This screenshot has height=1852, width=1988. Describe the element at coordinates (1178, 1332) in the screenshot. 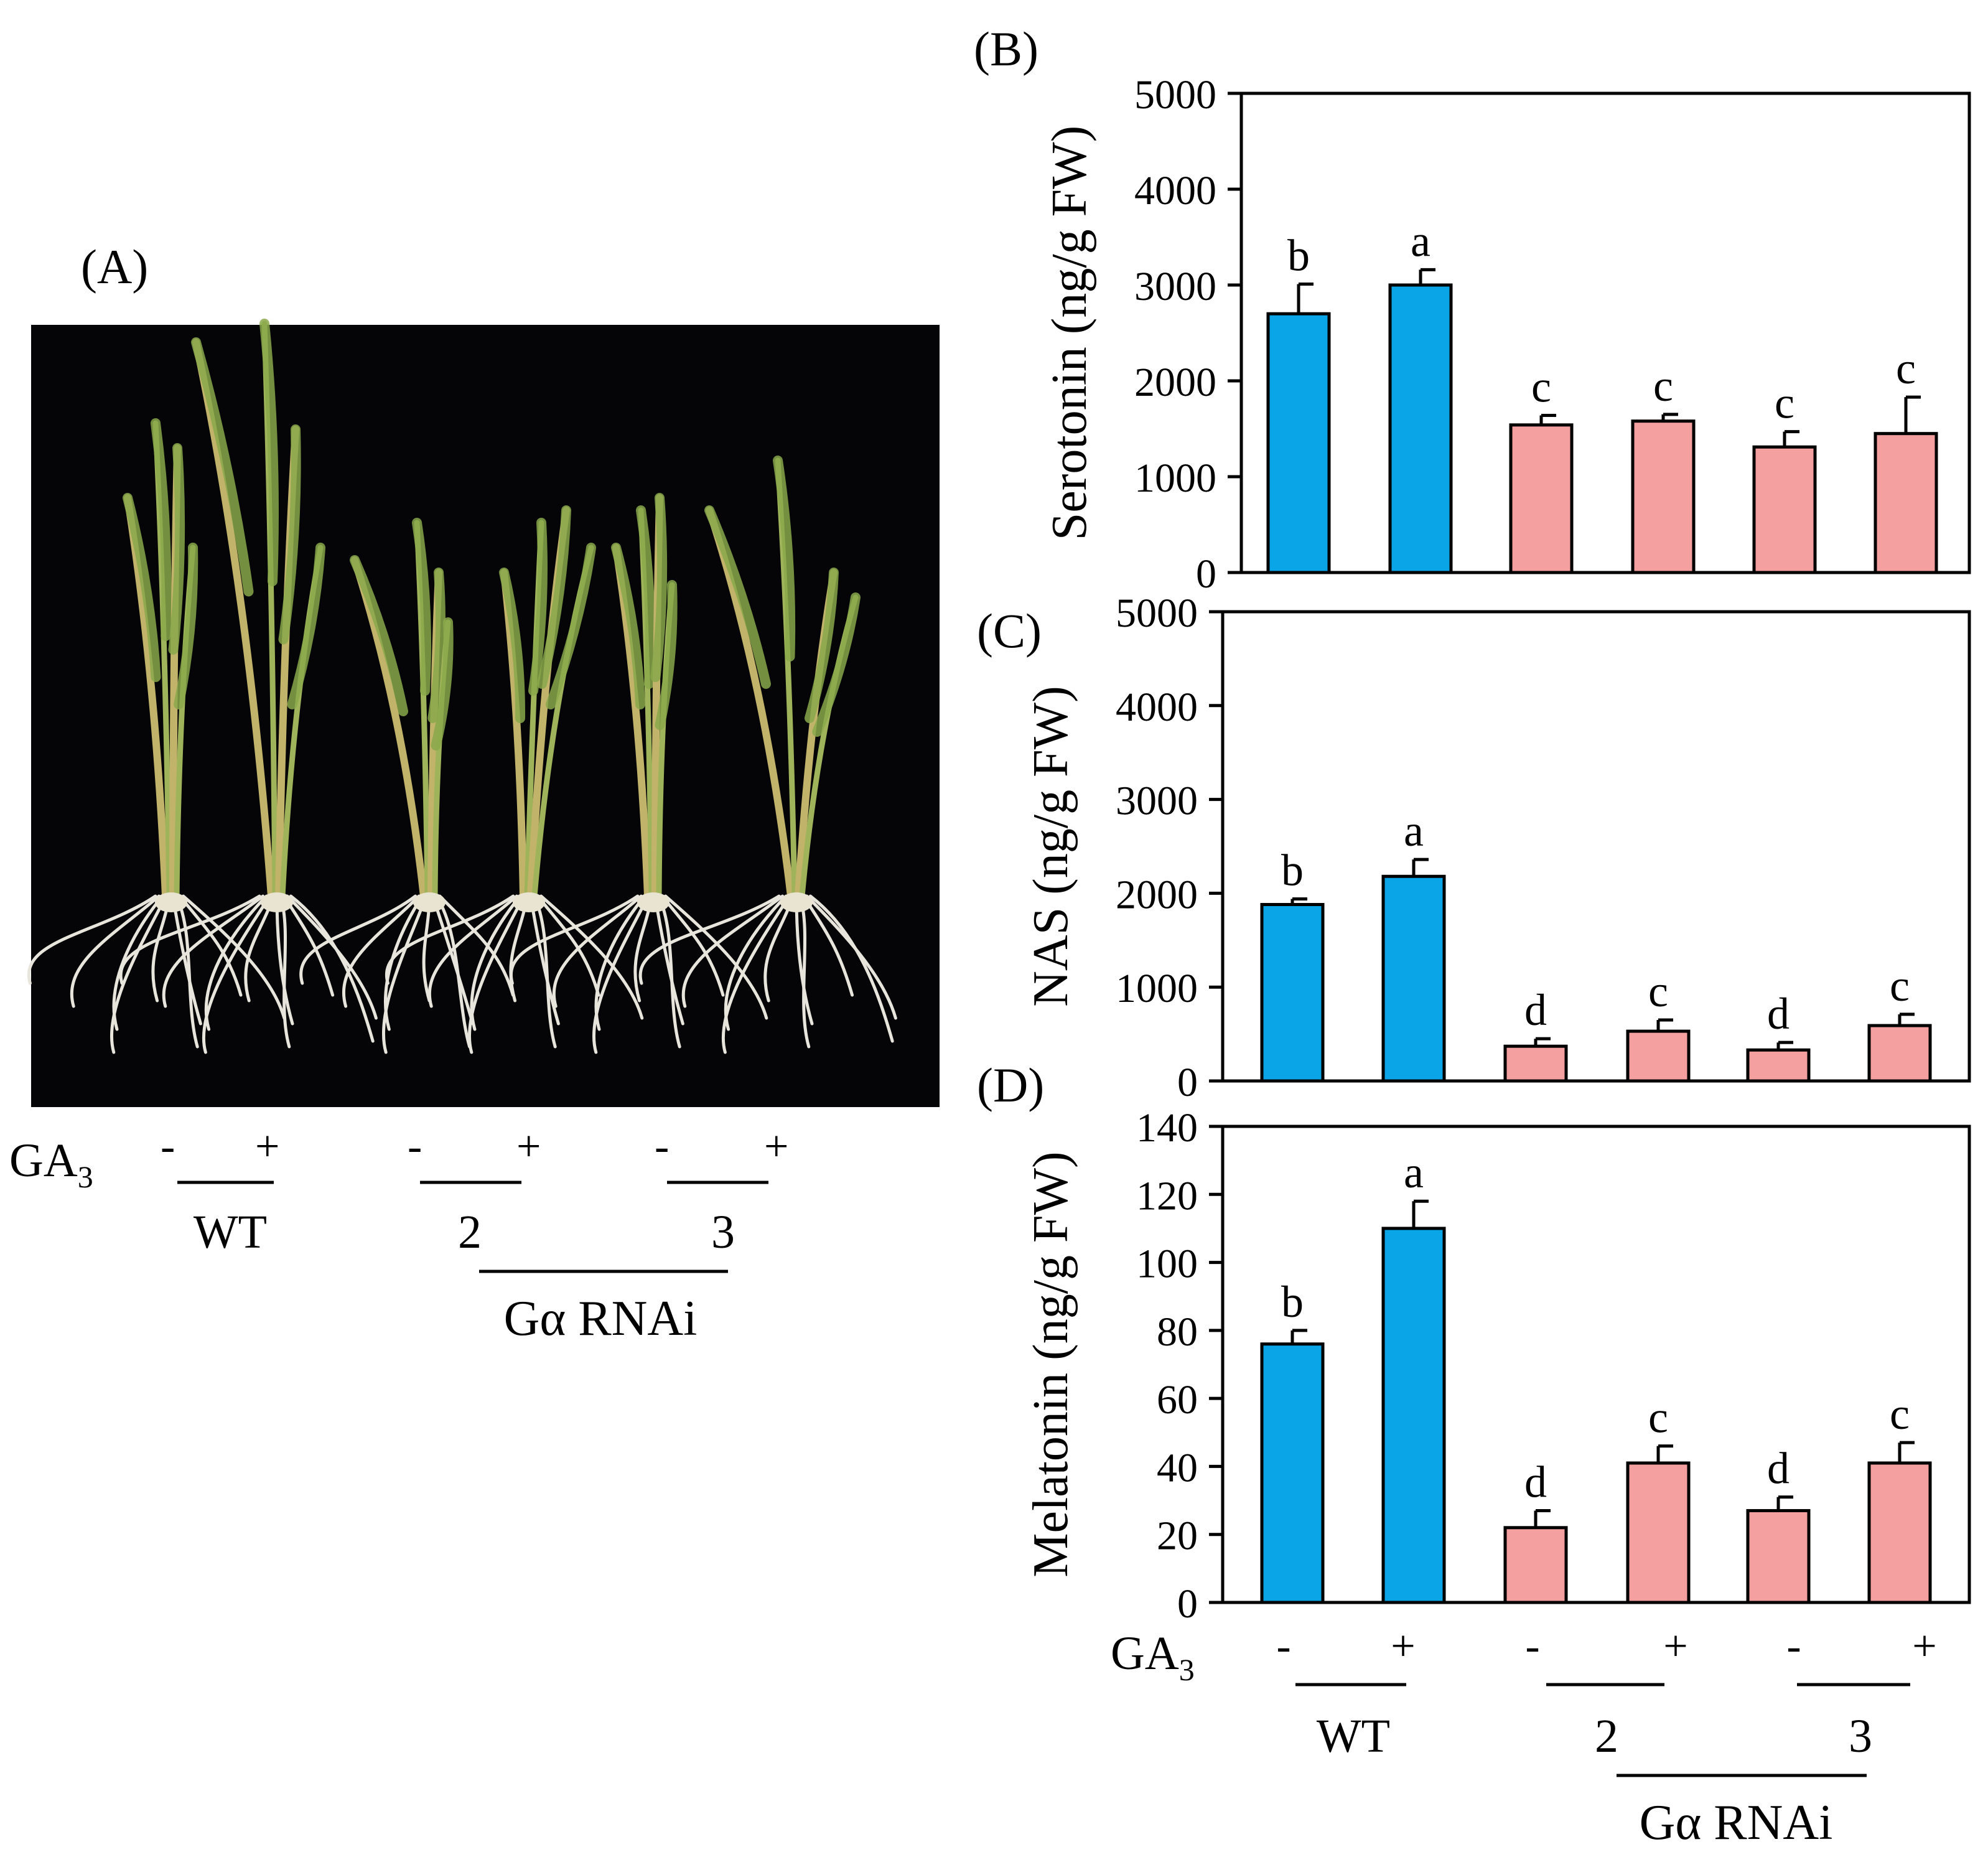

I see `y-tick-label: 80` at that location.